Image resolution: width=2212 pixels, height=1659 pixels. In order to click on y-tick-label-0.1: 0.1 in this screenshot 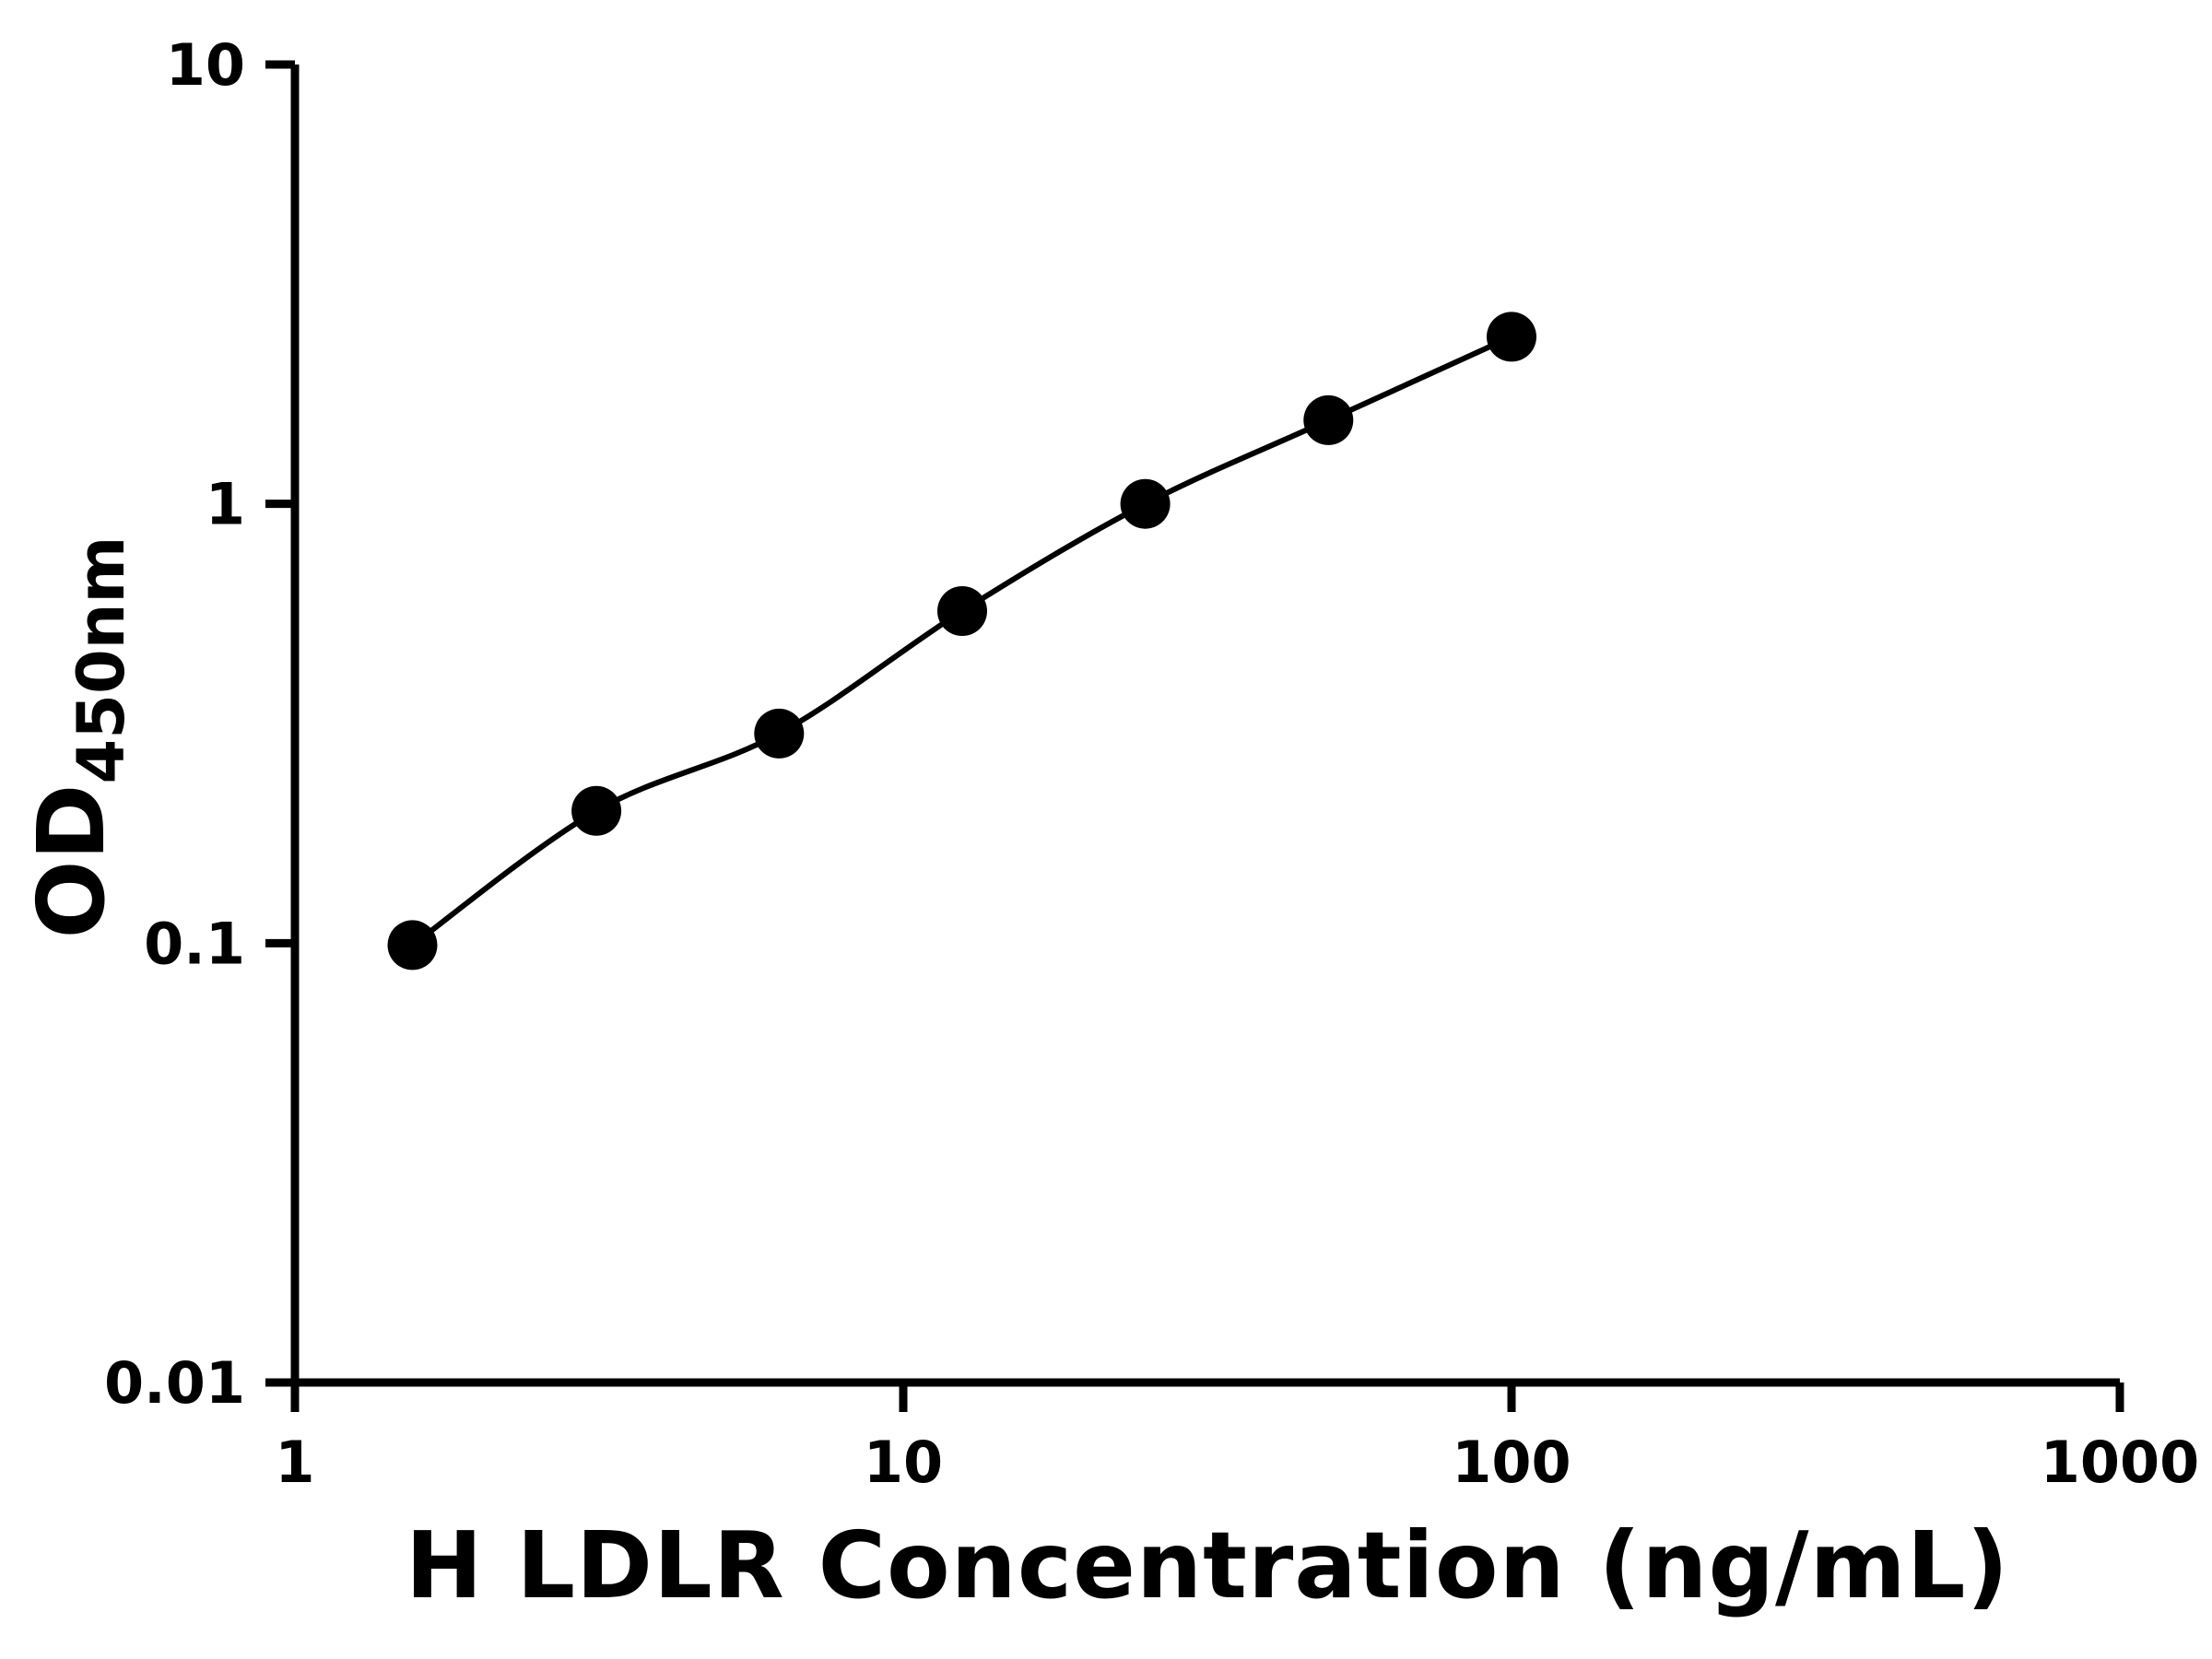, I will do `click(194, 943)`.